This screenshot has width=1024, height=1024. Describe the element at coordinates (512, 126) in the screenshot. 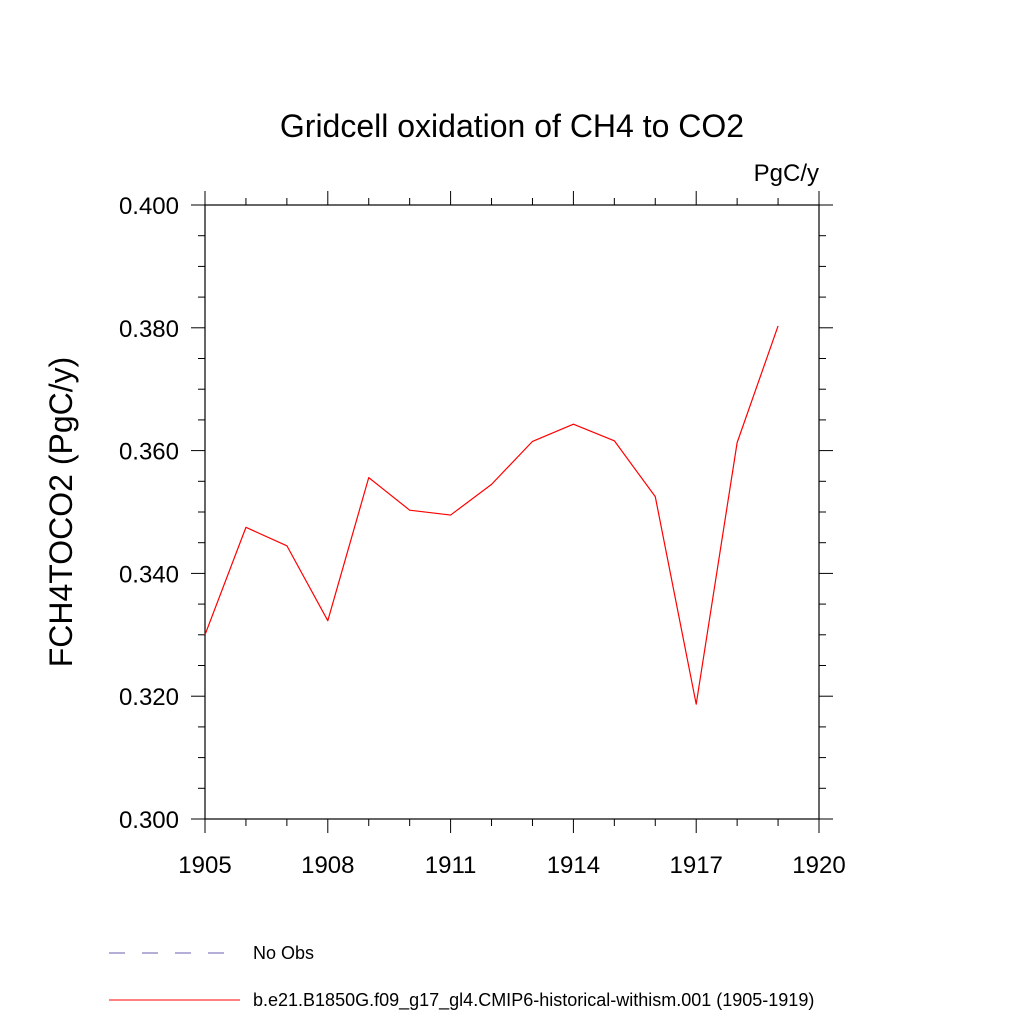

I see `chart-title: Gridcell oxidation of CH4 to CO2` at that location.